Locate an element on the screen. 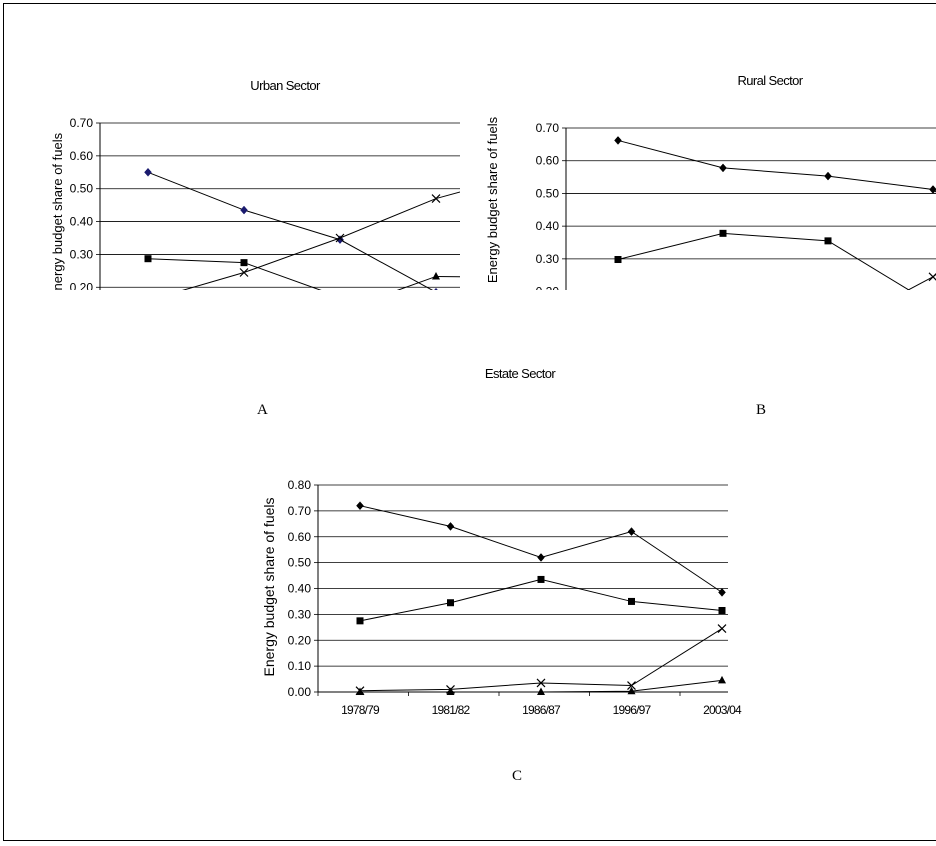  panel-label-a: A is located at coordinates (262, 410).